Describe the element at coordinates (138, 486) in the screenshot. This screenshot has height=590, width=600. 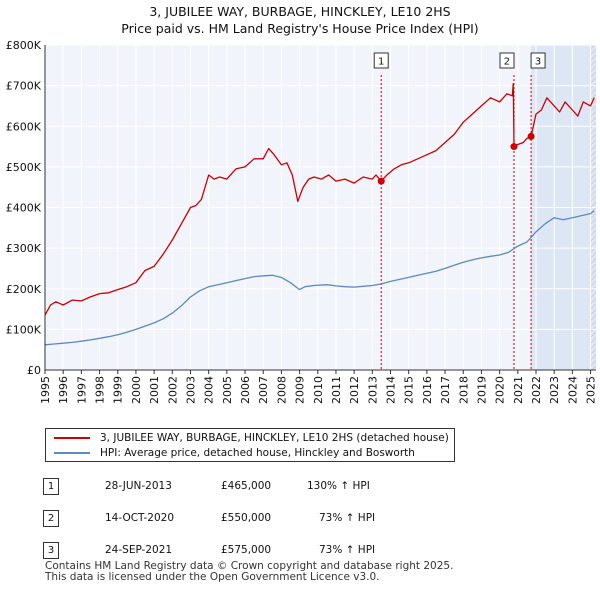
I see `sale-date: 28-JUN-2013` at that location.